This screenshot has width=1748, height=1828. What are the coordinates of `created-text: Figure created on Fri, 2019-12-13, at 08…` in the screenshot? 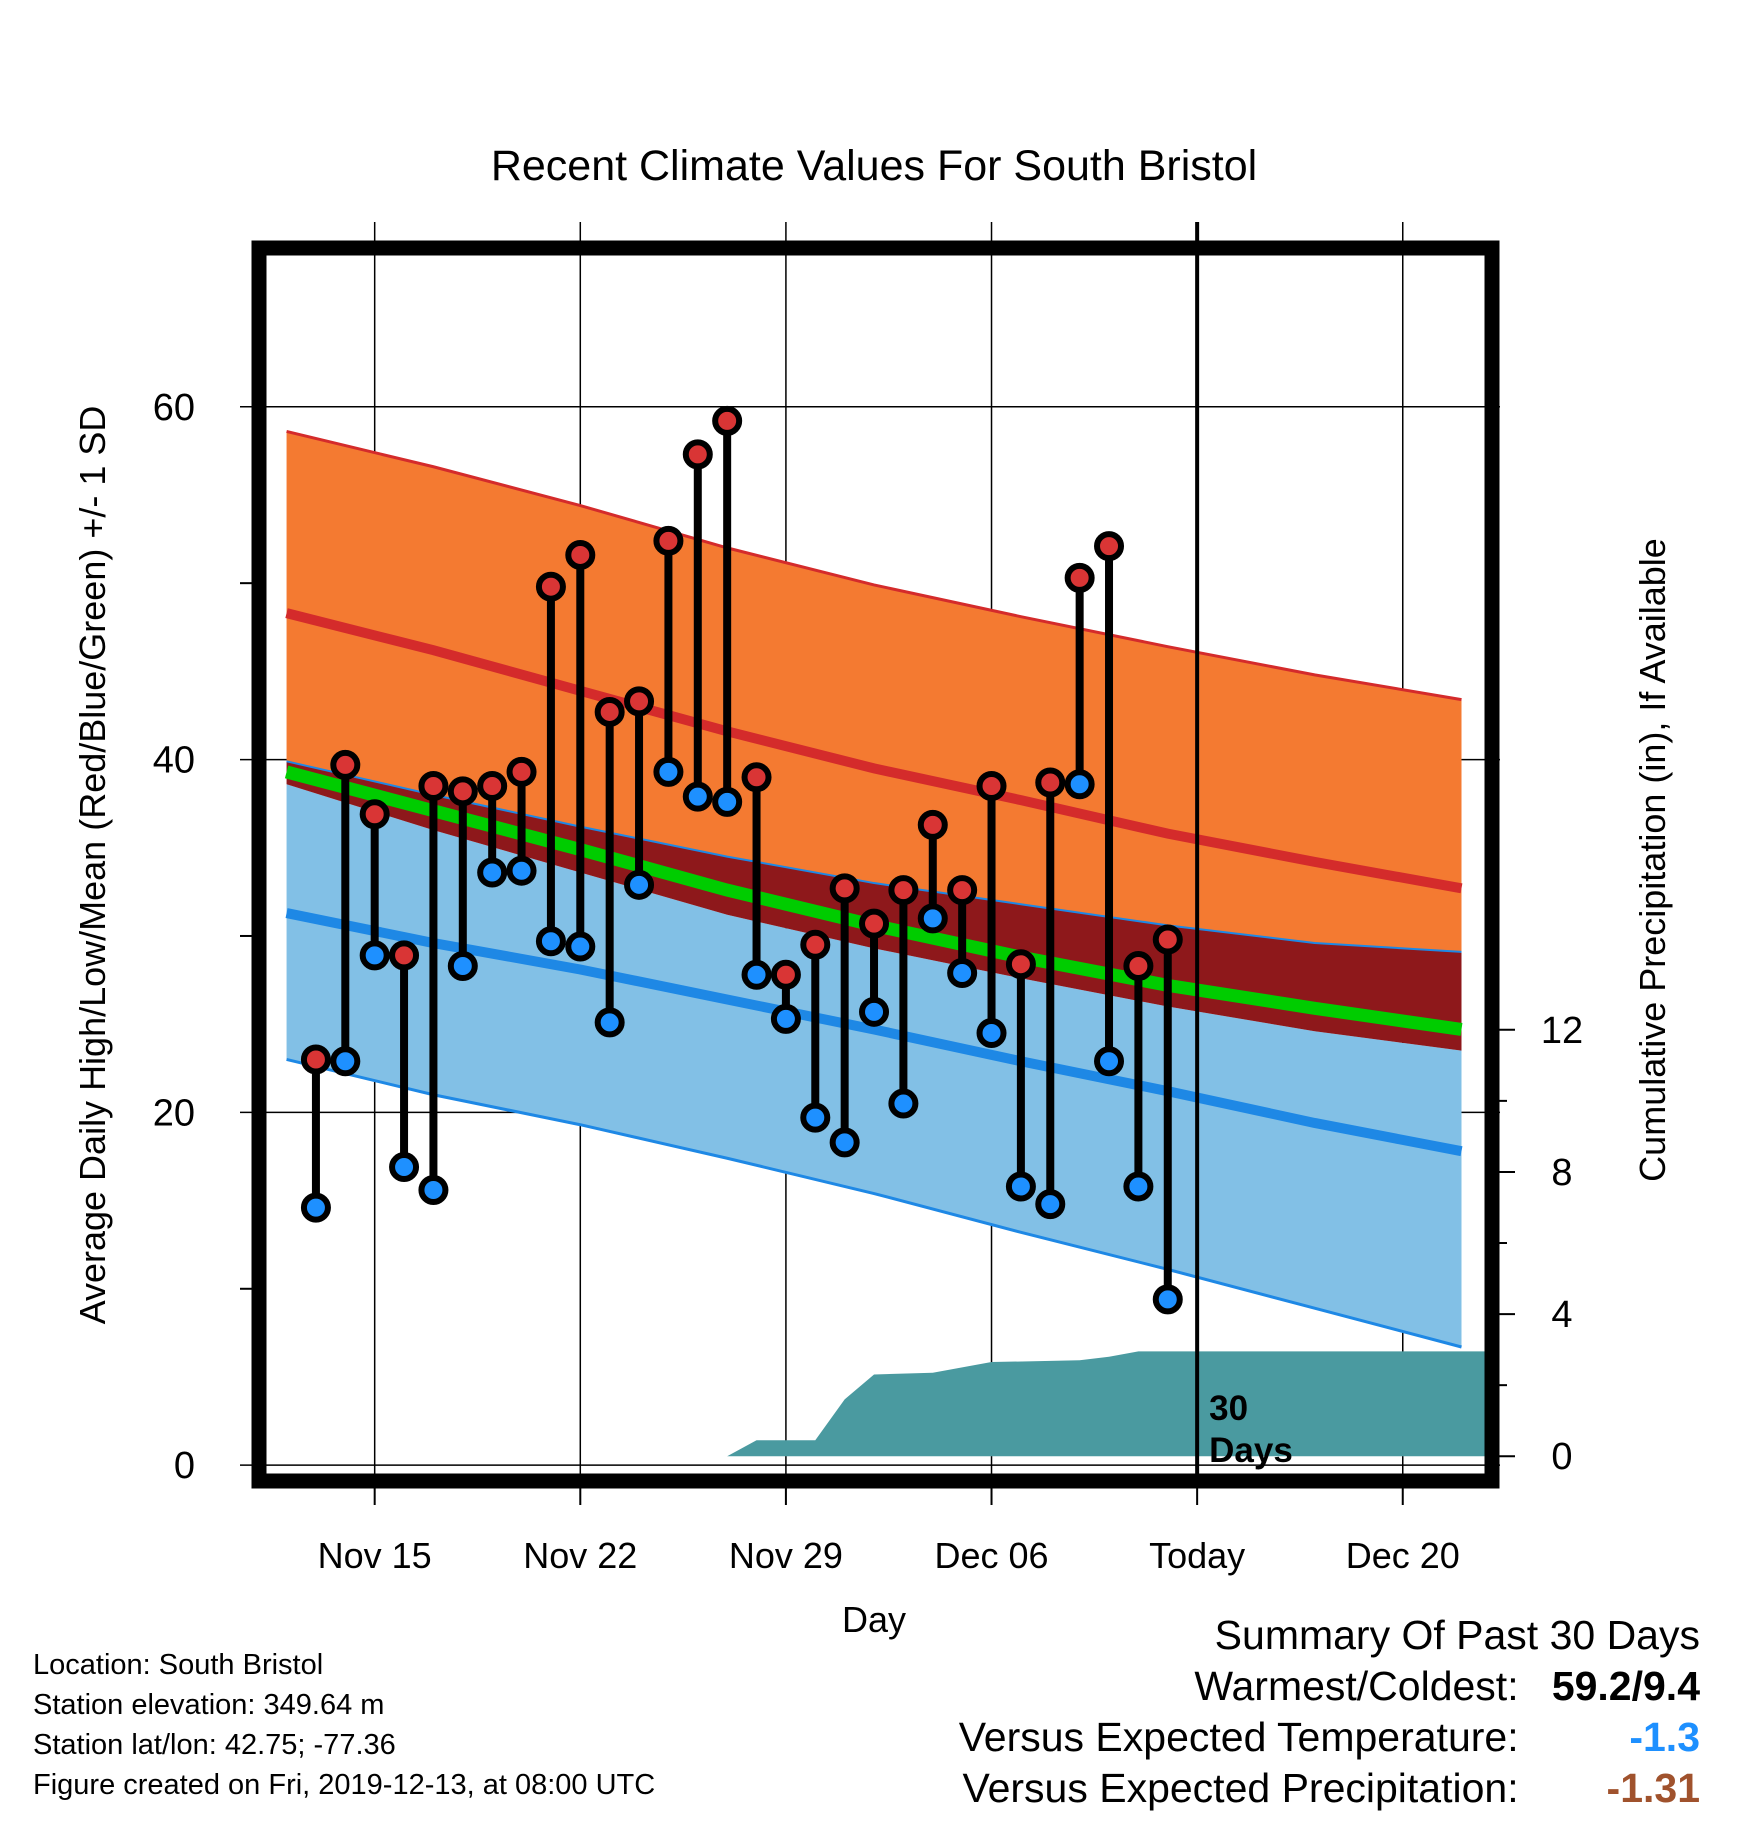 It's located at (344, 1785).